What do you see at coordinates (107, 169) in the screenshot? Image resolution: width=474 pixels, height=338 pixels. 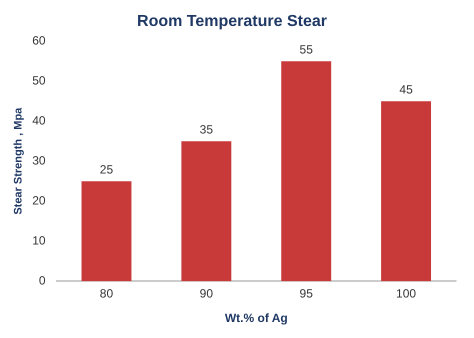 I see `data-label: 25` at bounding box center [107, 169].